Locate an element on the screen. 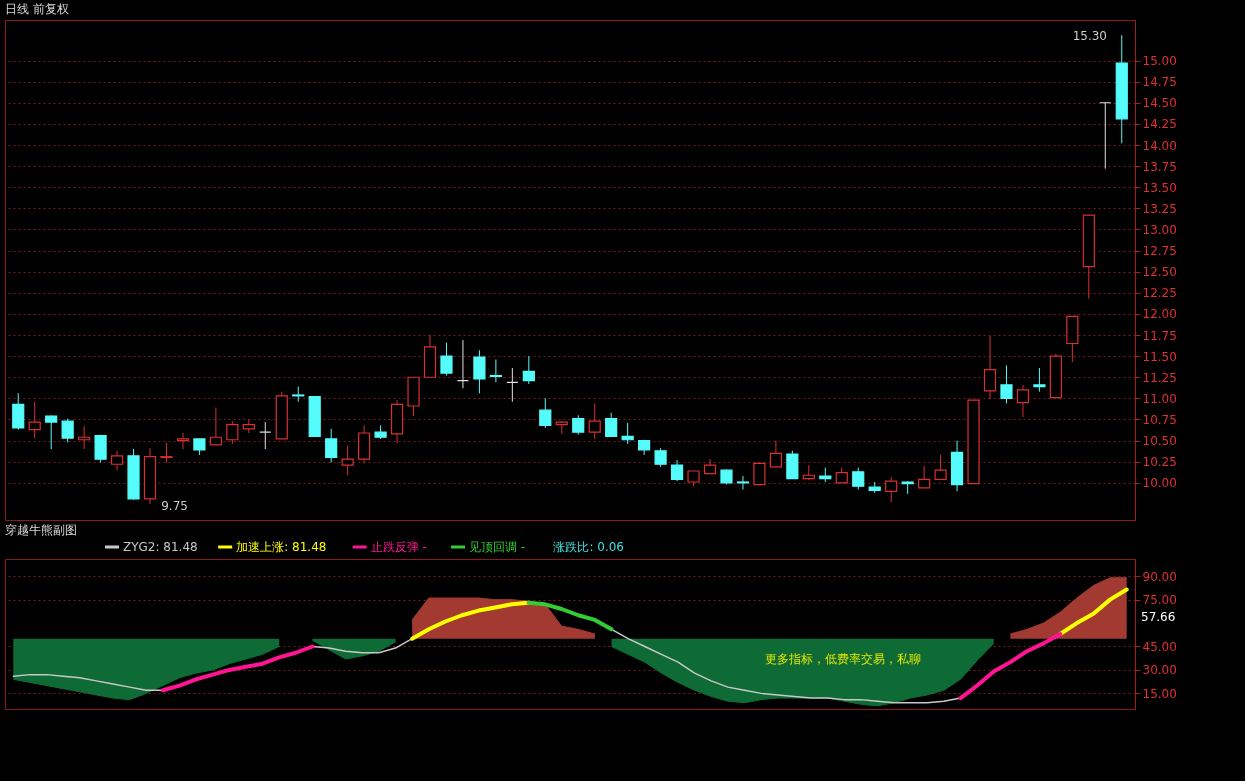 The height and width of the screenshot is (781, 1245). y-tick-label: 11.00 is located at coordinates (1159, 398).